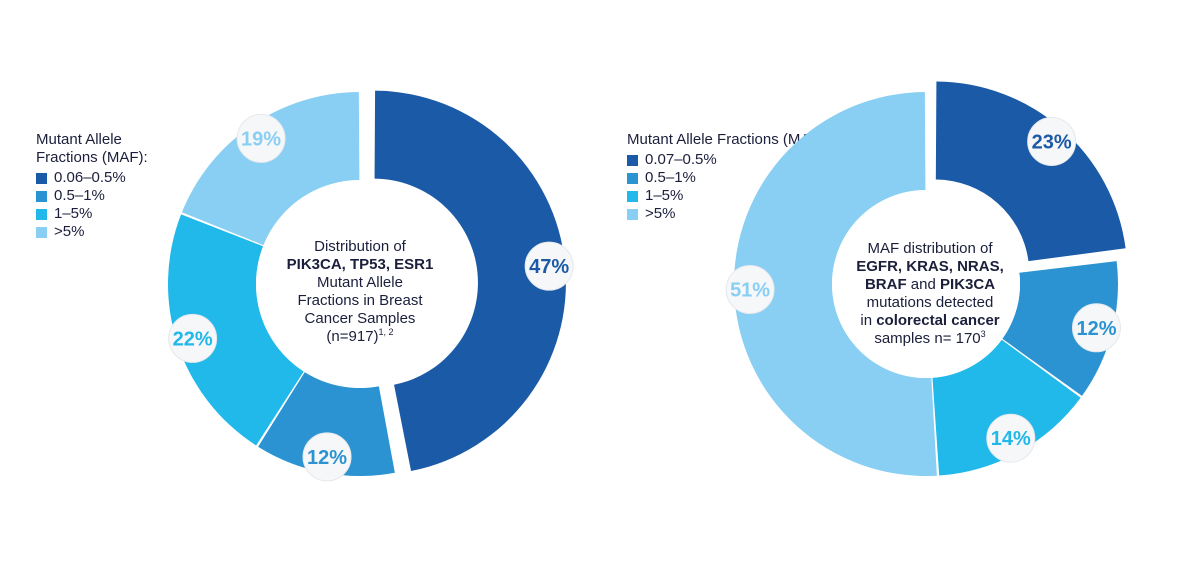 Image resolution: width=1200 pixels, height=578 pixels. I want to click on slice-label: 22%, so click(193, 338).